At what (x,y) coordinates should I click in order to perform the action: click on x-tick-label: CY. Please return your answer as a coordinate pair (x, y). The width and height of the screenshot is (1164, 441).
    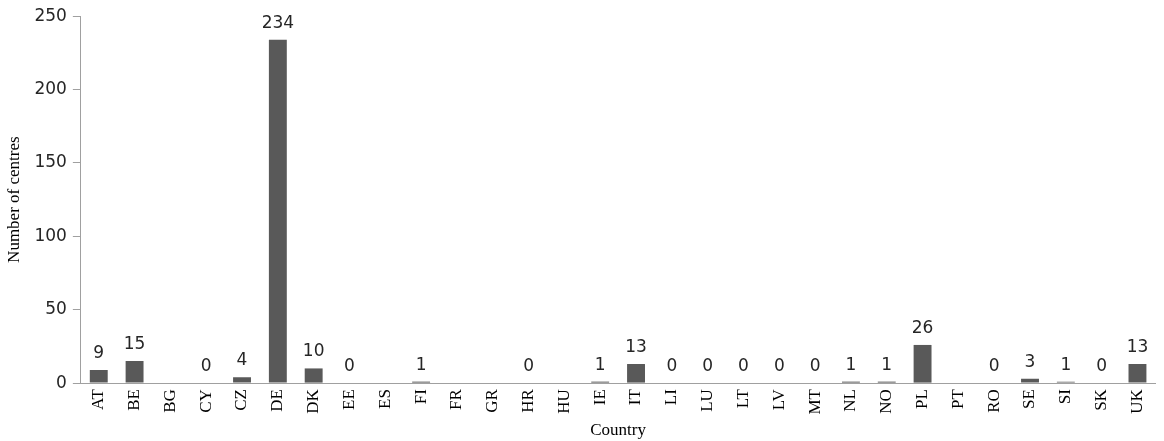
    Looking at the image, I should click on (205, 401).